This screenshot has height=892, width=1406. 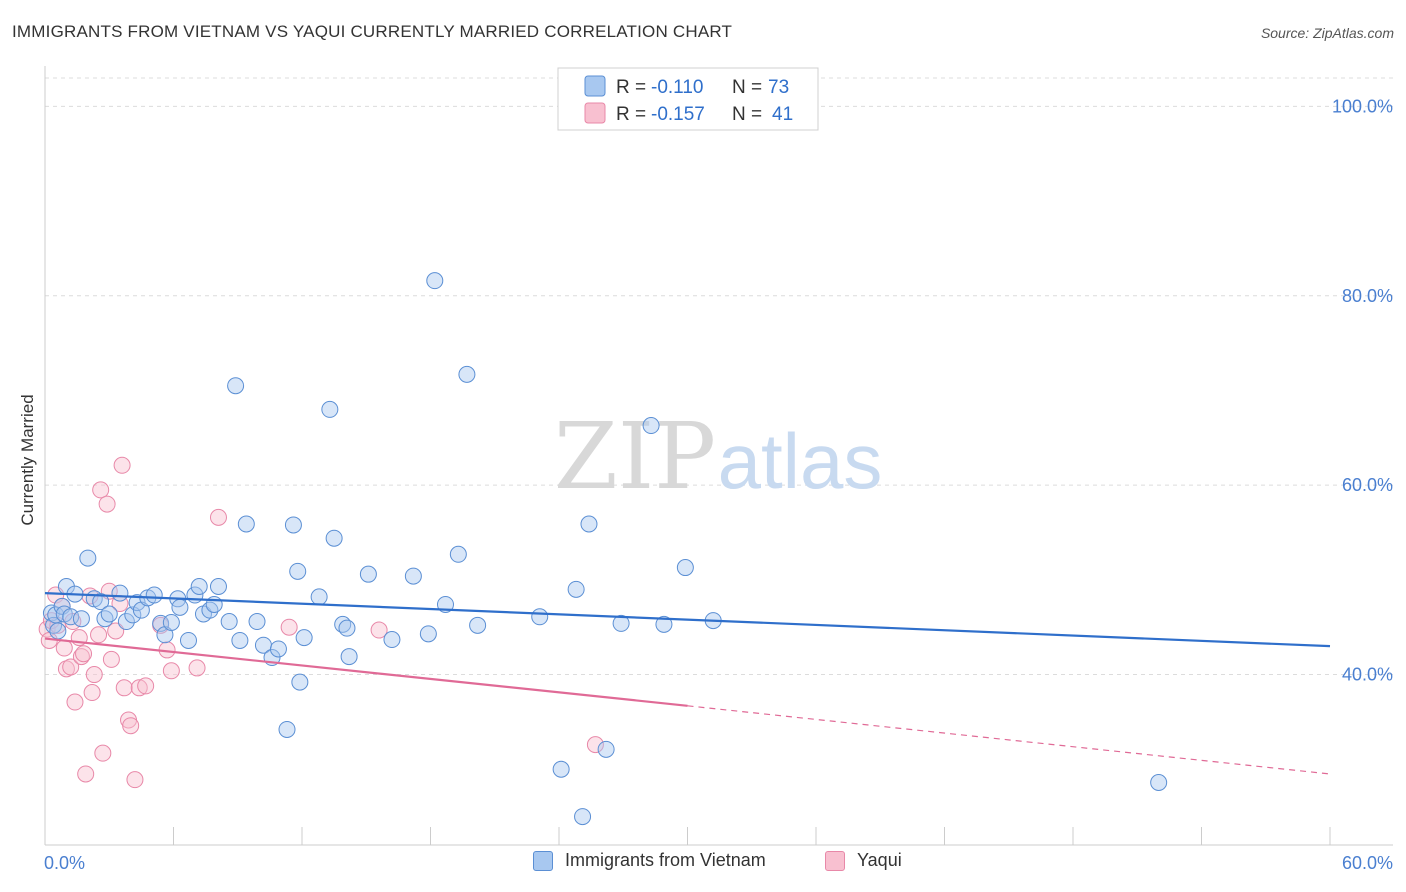 I want to click on y-tick-label: 80.0%, so click(x=1367, y=296).